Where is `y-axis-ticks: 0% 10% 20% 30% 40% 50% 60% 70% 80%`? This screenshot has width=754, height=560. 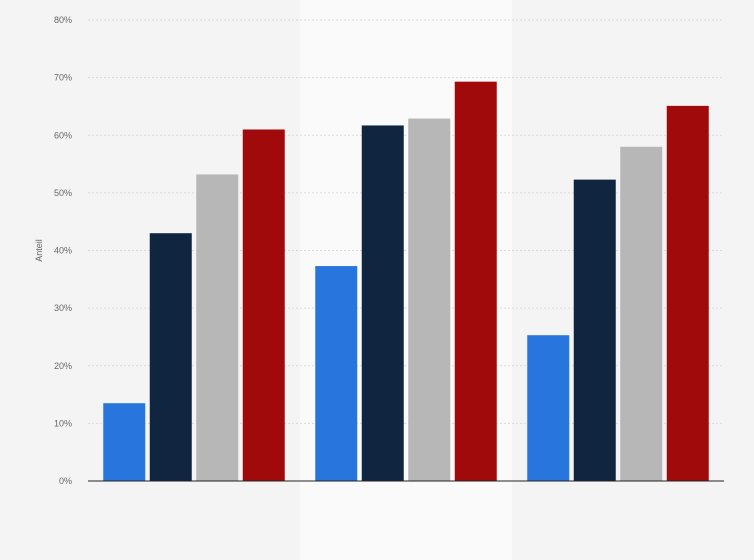
y-axis-ticks: 0% 10% 20% 30% 40% 50% 60% 70% 80% is located at coordinates (63, 250).